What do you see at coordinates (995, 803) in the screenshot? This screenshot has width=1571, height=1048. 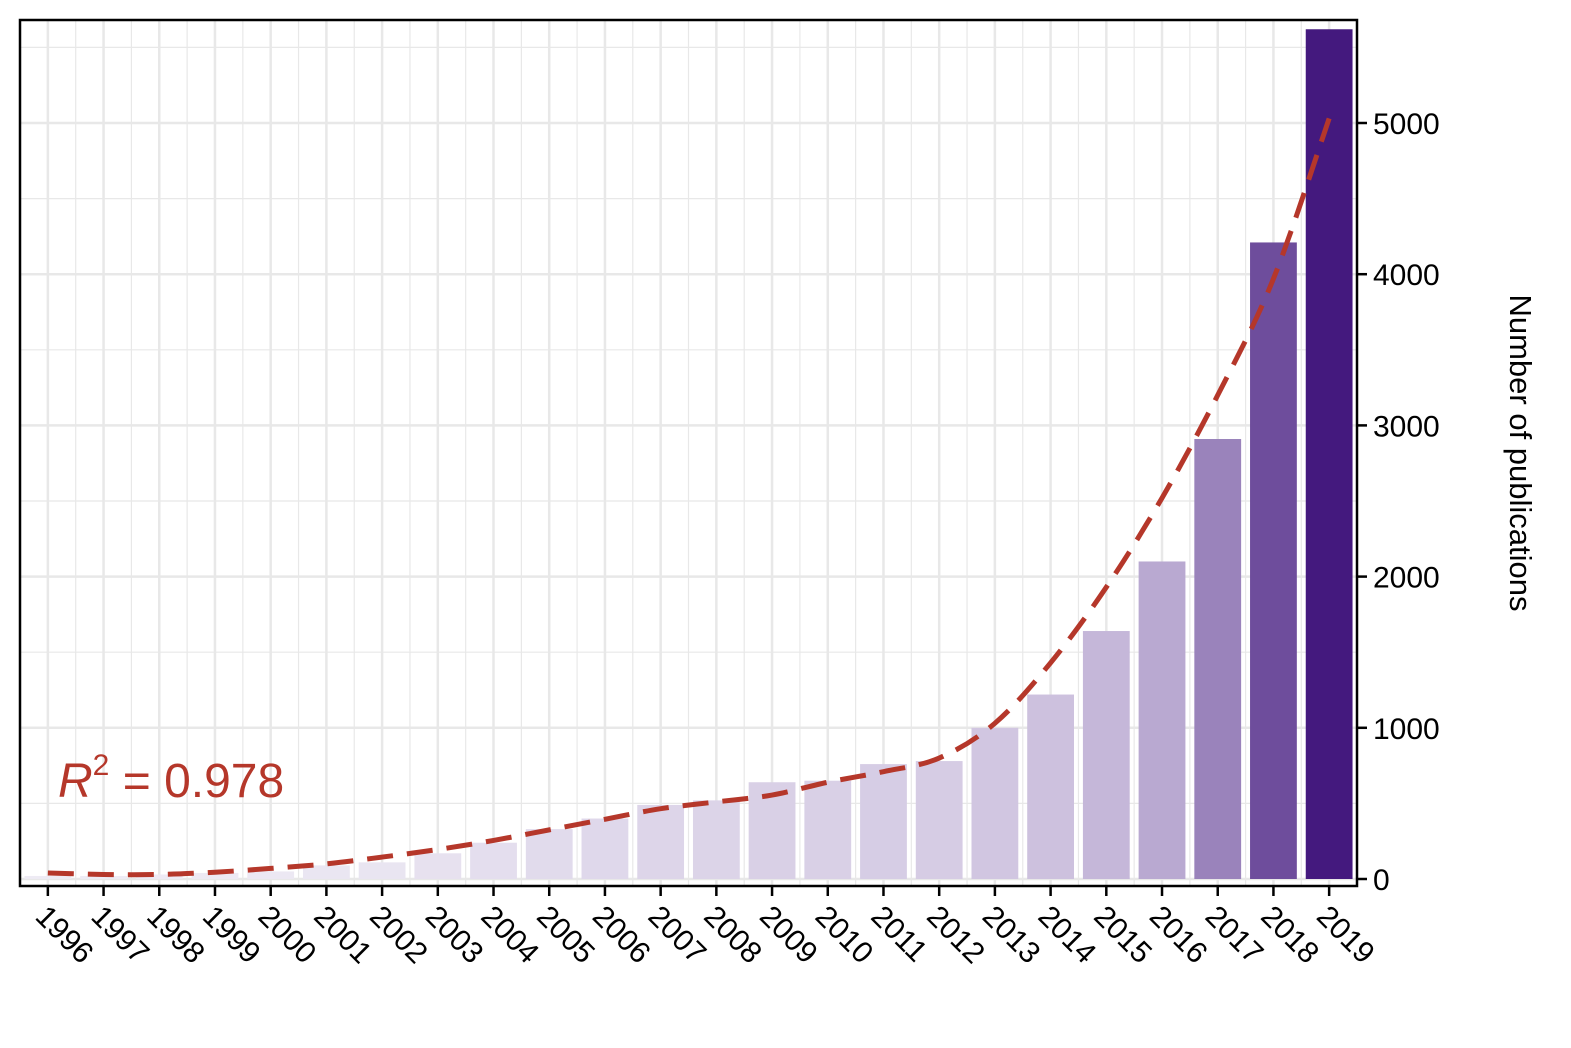 I see `bar-2013` at bounding box center [995, 803].